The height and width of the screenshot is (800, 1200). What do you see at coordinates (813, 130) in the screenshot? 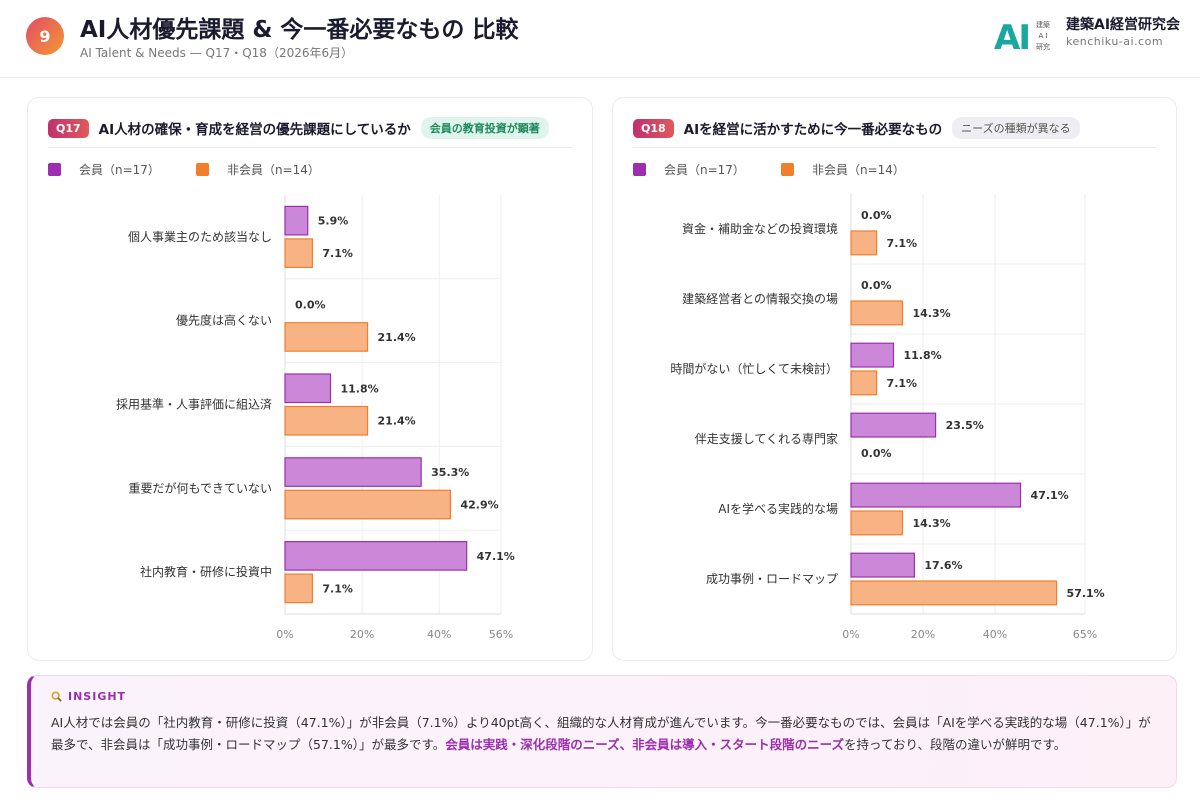
I see `panel-title: AIを経営に活かすために今一番必要なもの` at bounding box center [813, 130].